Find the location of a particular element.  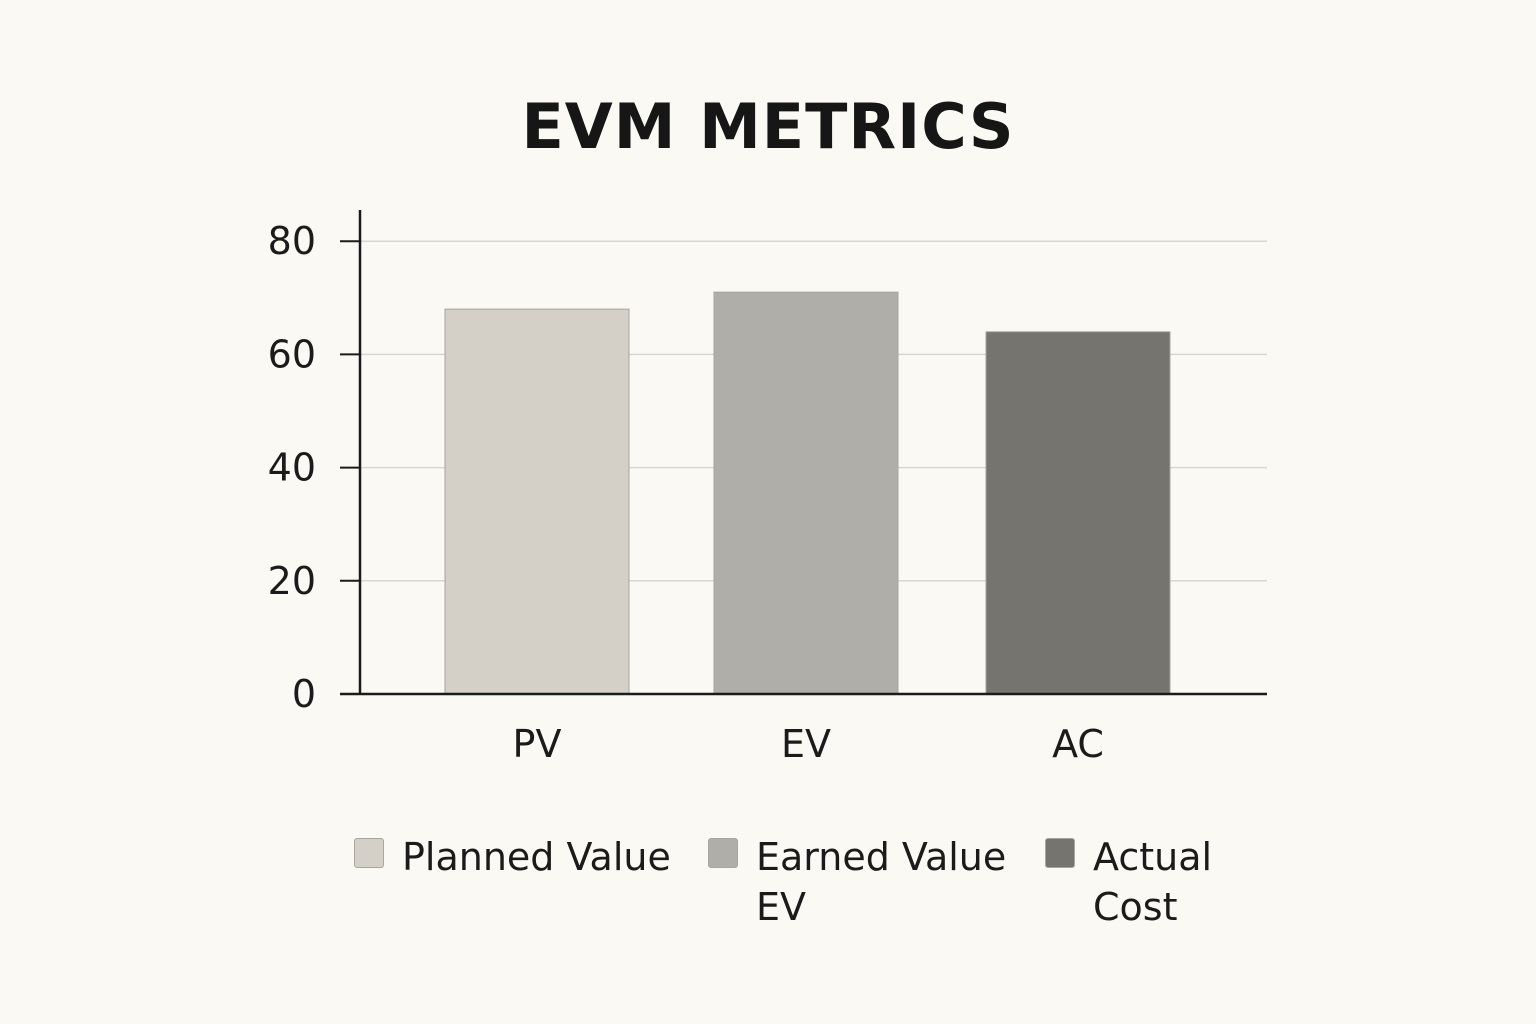

legend-label-planned-value: Planned Value is located at coordinates (536, 857).